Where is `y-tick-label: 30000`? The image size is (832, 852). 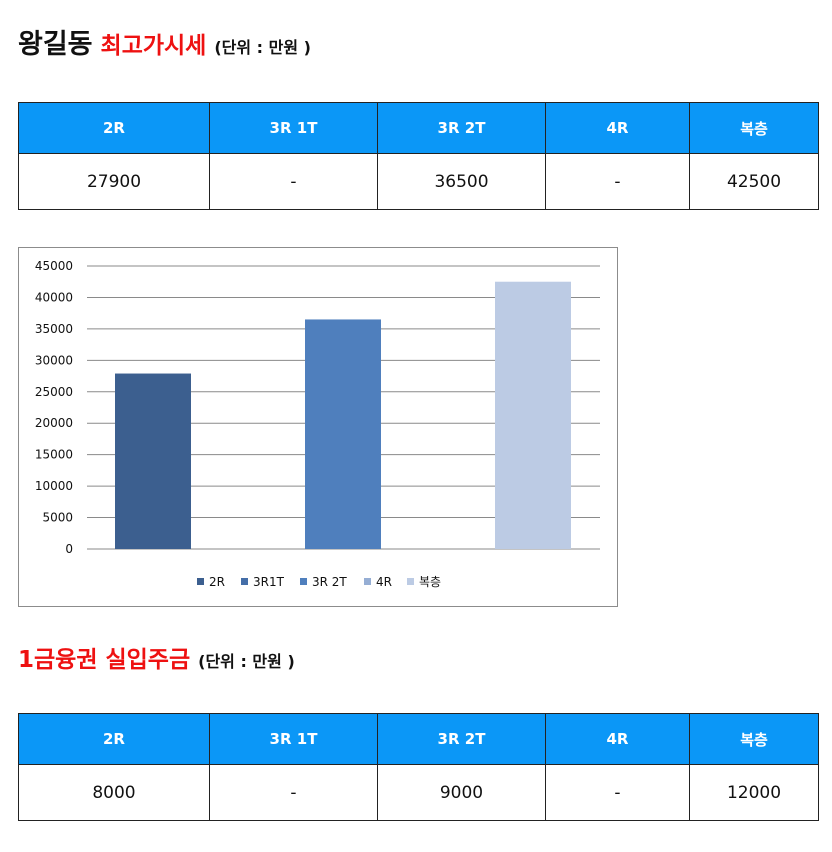
y-tick-label: 30000 is located at coordinates (54, 360).